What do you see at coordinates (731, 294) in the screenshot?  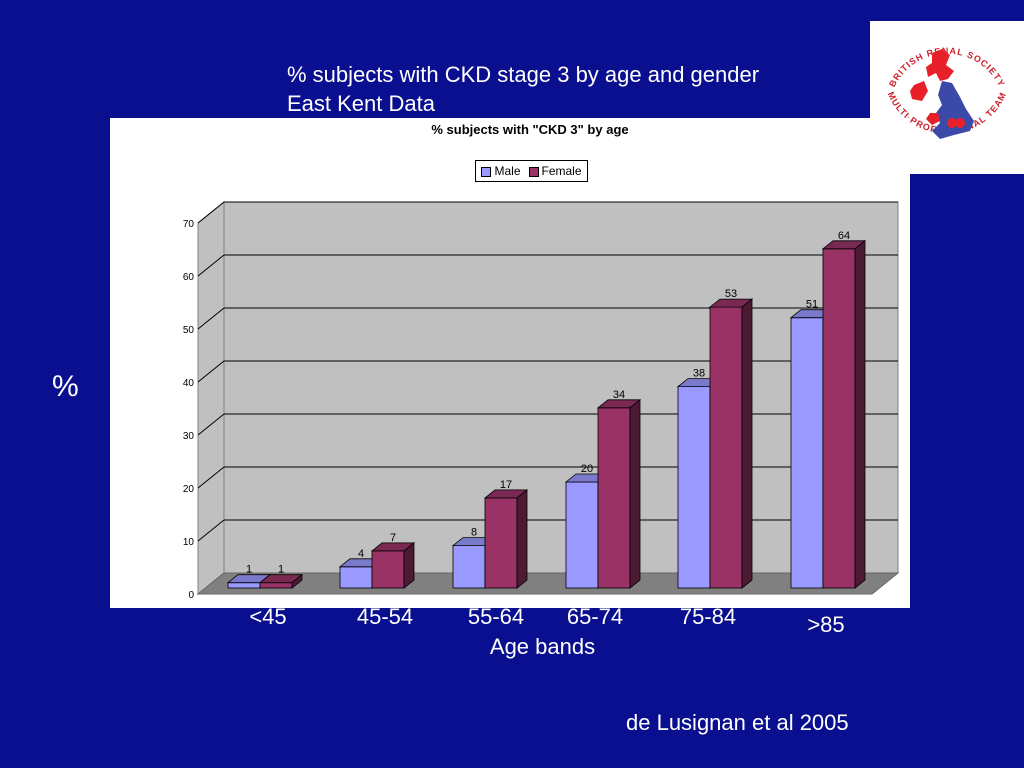 I see `data-label: 53` at bounding box center [731, 294].